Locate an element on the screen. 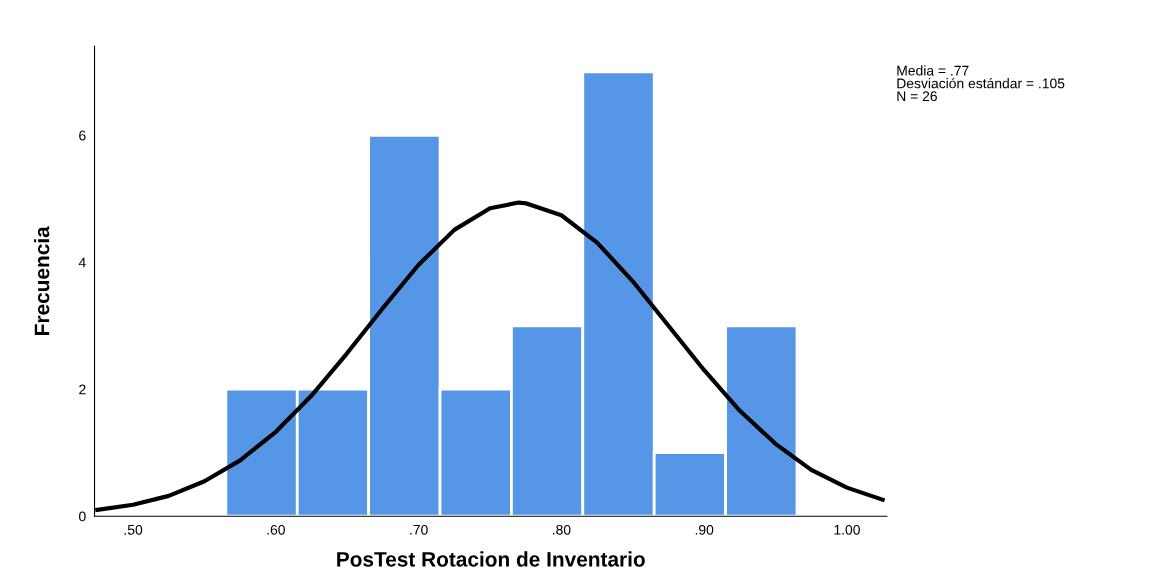  x-tick-label: .50 is located at coordinates (133, 529).